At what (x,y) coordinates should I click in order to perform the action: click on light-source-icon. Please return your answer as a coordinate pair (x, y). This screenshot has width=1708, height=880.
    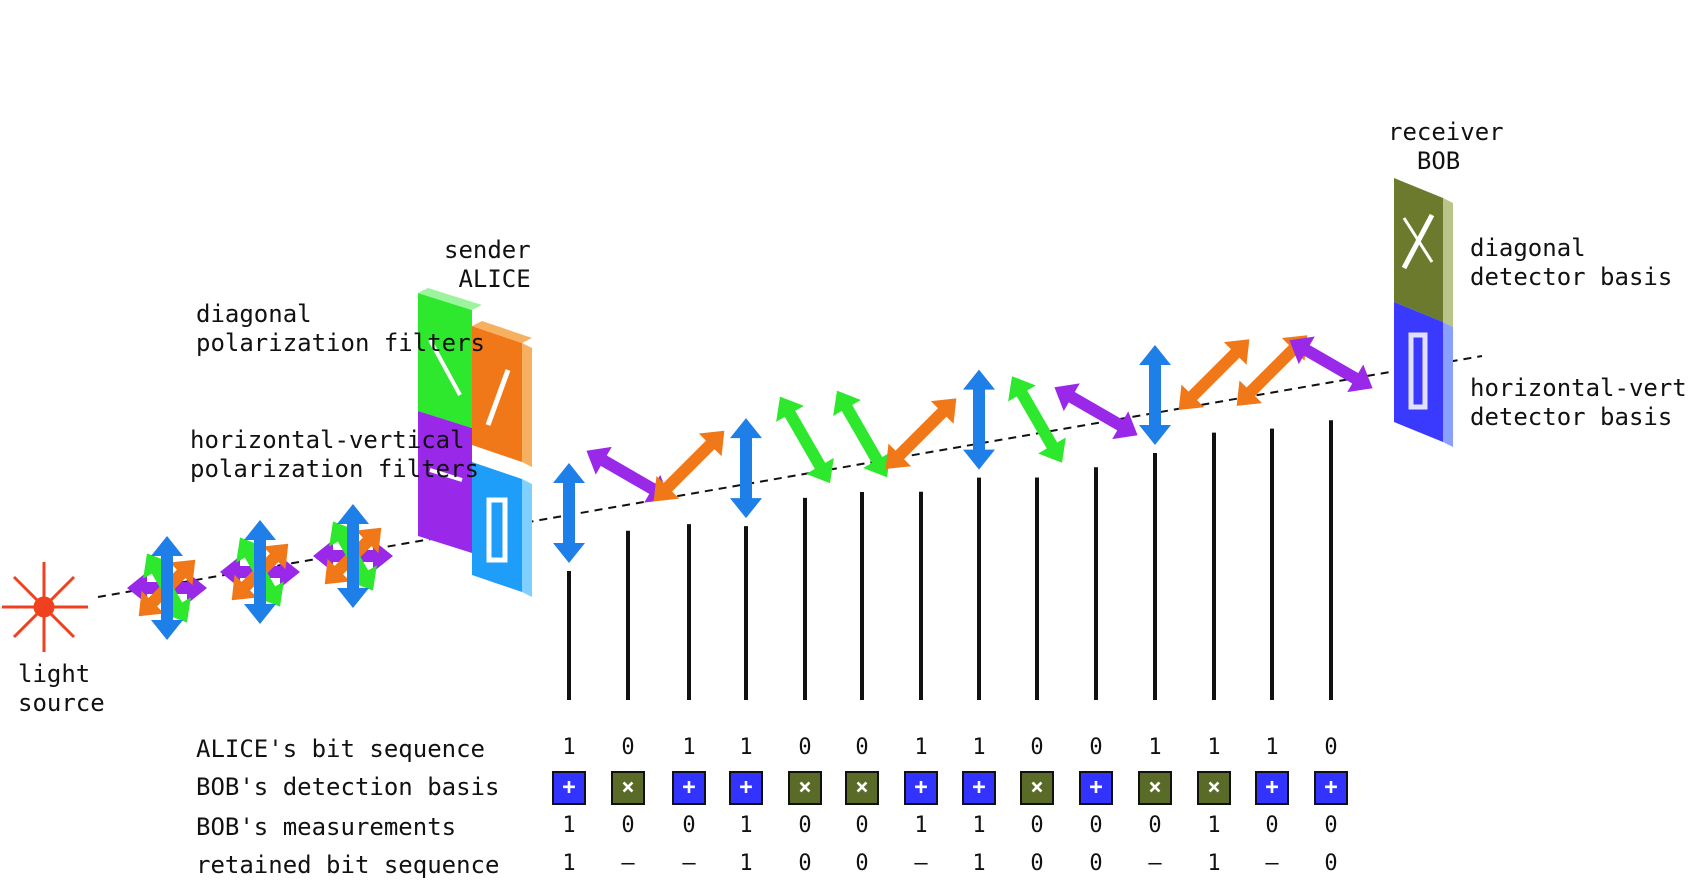
    Looking at the image, I should click on (45, 607).